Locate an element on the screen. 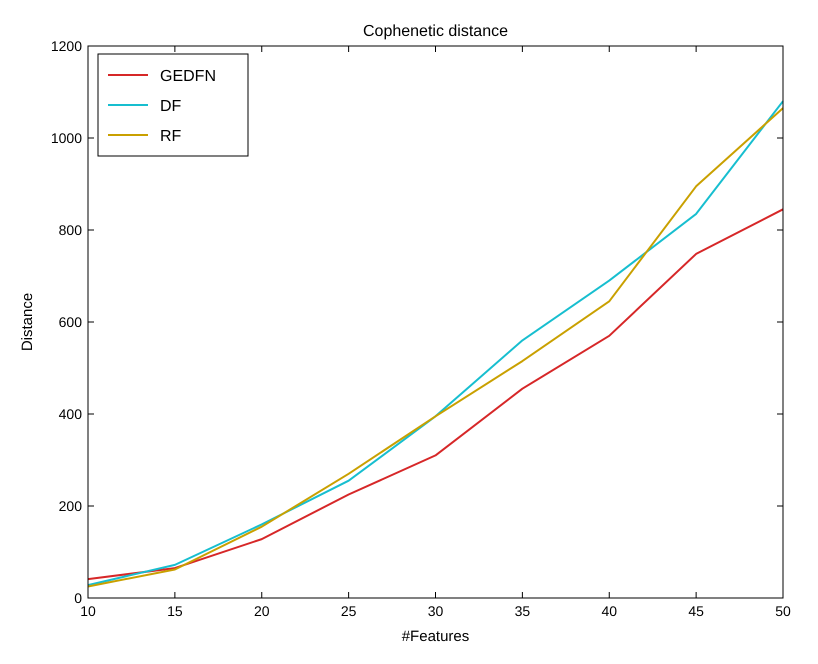 This screenshot has height=664, width=818. legend-label: GEDFN is located at coordinates (188, 76).